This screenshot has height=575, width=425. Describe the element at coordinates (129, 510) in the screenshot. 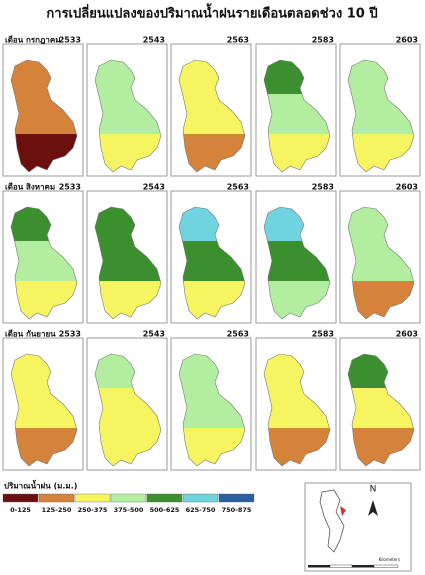

I see `legend-label: 375-500` at that location.